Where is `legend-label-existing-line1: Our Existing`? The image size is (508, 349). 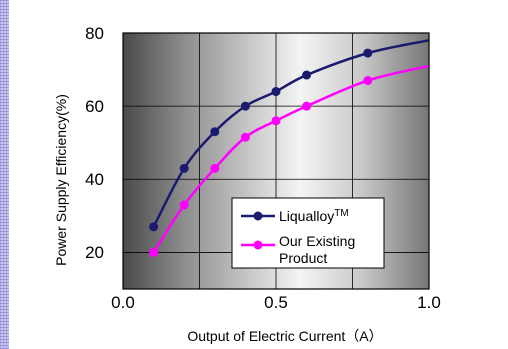 legend-label-existing-line1: Our Existing is located at coordinates (317, 241).